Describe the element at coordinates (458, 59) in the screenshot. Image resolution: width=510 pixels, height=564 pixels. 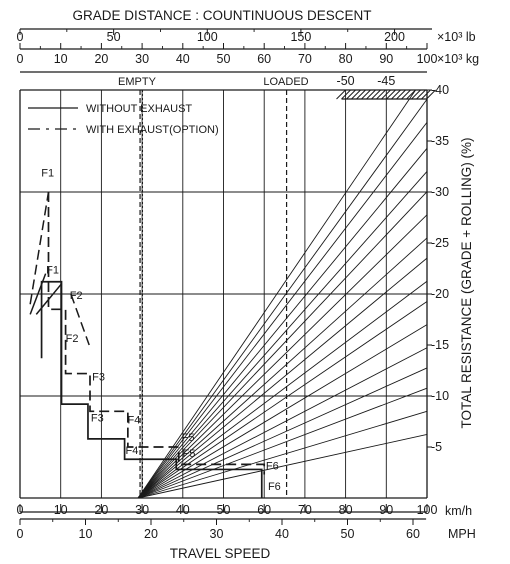
I see `unit-label-kg: ×10³ kg` at that location.